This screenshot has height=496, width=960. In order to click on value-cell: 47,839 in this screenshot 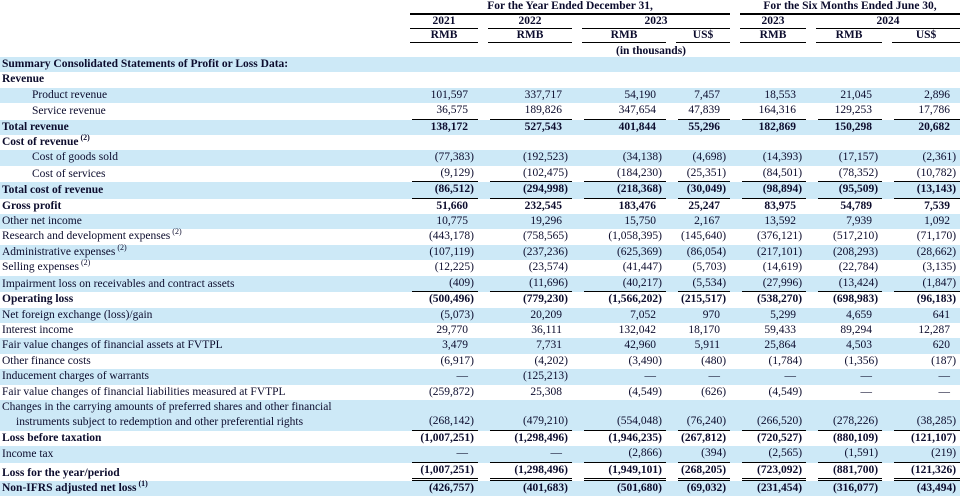, I will do `click(698, 111)`.